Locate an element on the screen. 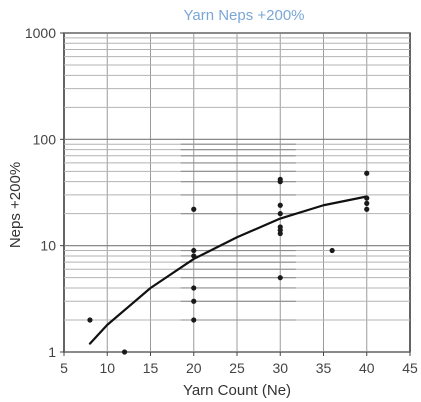 This screenshot has width=421, height=402. x-axis-label: Yarn Count (Ne) is located at coordinates (237, 390).